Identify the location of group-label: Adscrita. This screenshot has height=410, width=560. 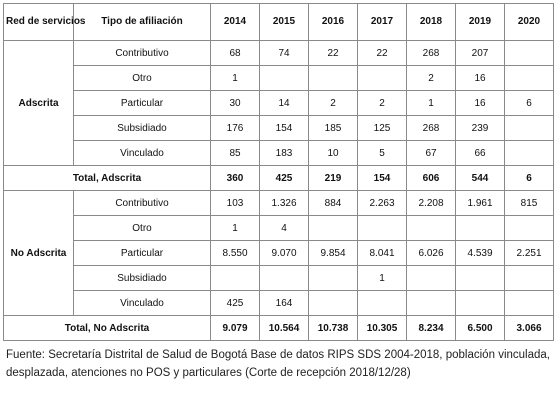
(38, 103).